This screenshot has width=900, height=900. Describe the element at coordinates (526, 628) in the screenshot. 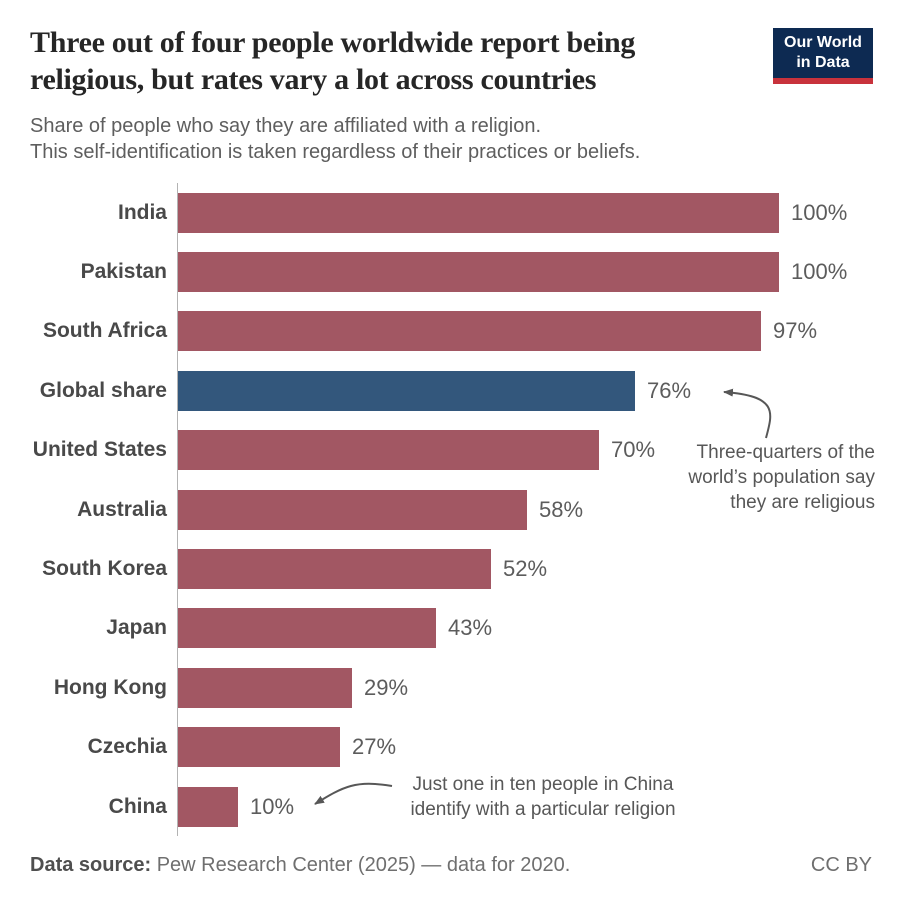

I see `bar-track: 43%` at that location.